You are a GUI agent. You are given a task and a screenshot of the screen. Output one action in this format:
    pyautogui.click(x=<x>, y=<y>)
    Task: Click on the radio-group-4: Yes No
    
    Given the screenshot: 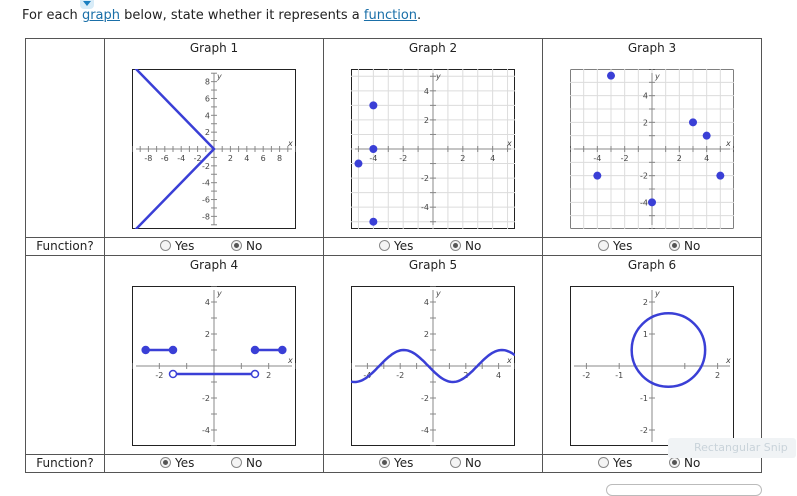 What is the action you would take?
    pyautogui.click(x=214, y=463)
    